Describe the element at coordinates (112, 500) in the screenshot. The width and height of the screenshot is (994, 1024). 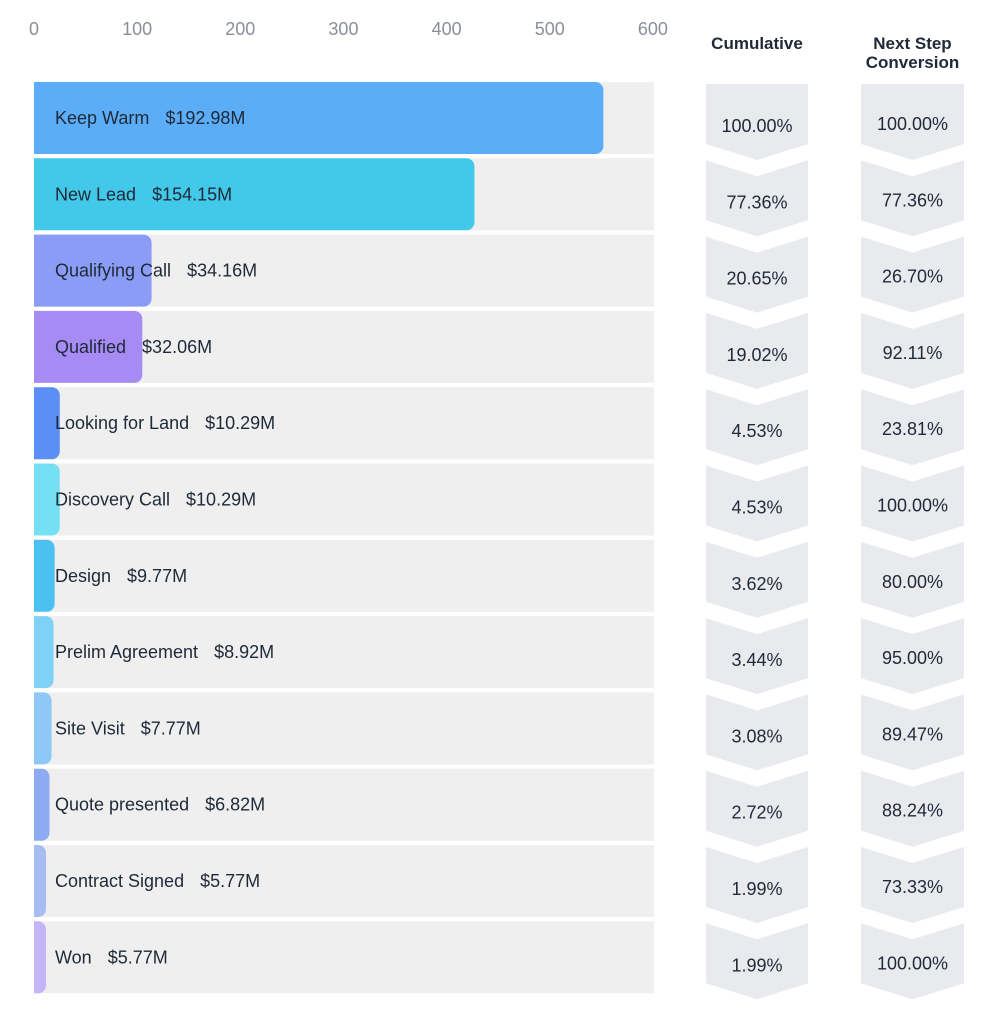
I see `stage-name-label: Discovery Call` at that location.